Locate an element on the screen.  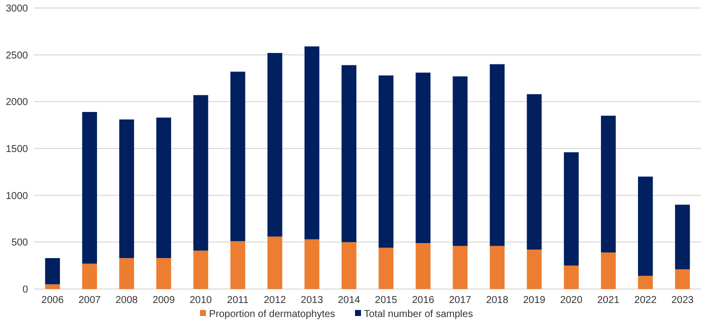
legend-label: Proportion of dermatophytes is located at coordinates (272, 314).